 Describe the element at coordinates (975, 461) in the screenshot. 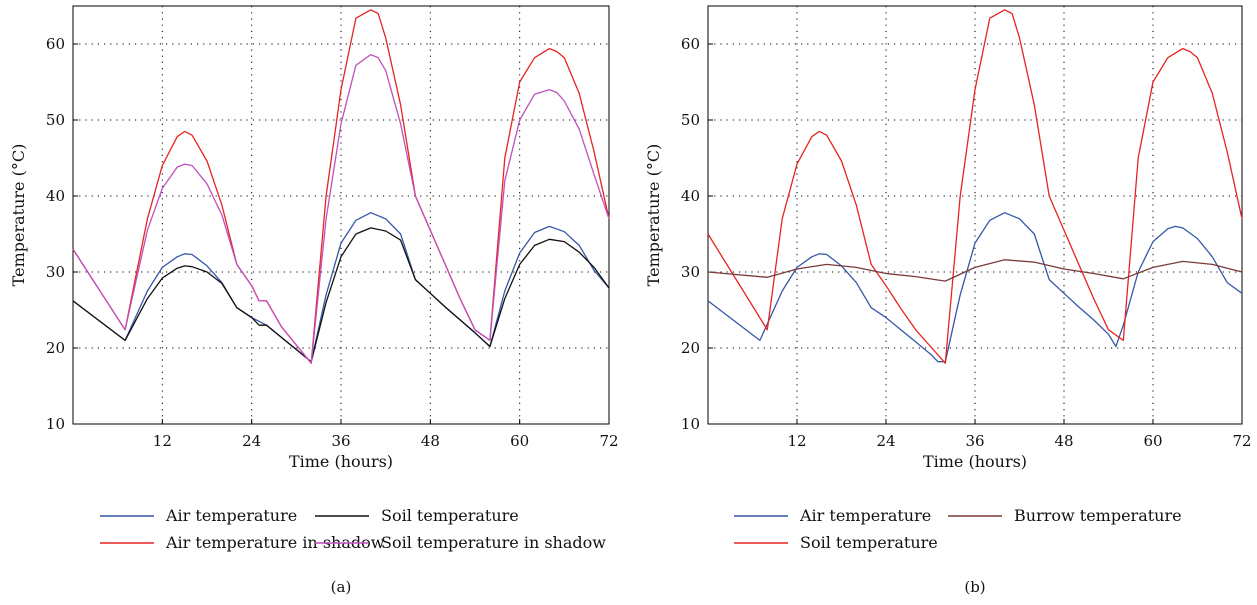

I see `x-axis-title-b: Time (hours)` at that location.